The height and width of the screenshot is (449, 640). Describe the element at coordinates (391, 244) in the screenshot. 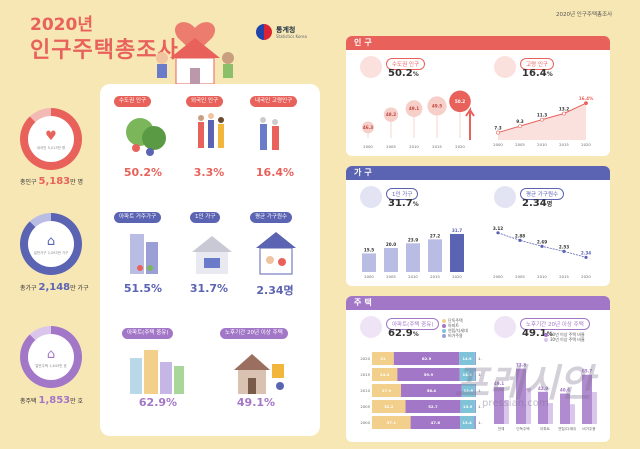

I see `single-label-1: 20.0` at that location.